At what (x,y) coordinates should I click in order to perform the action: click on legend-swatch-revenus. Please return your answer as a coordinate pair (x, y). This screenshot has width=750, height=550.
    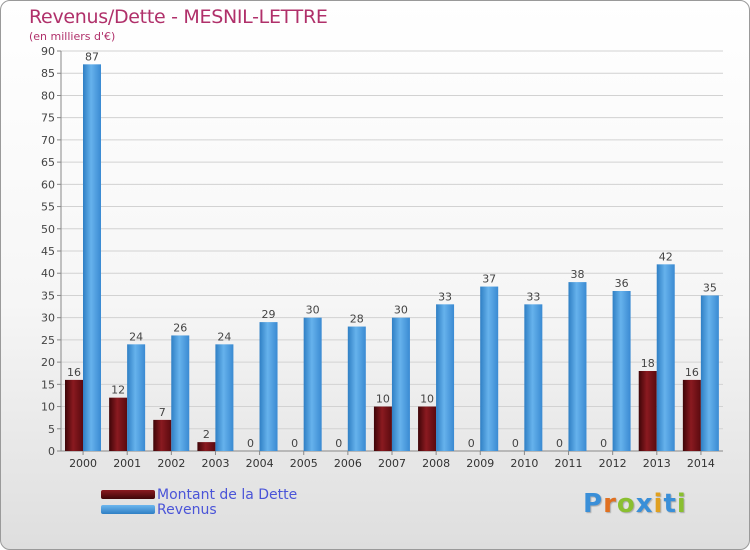
    Looking at the image, I should click on (128, 509).